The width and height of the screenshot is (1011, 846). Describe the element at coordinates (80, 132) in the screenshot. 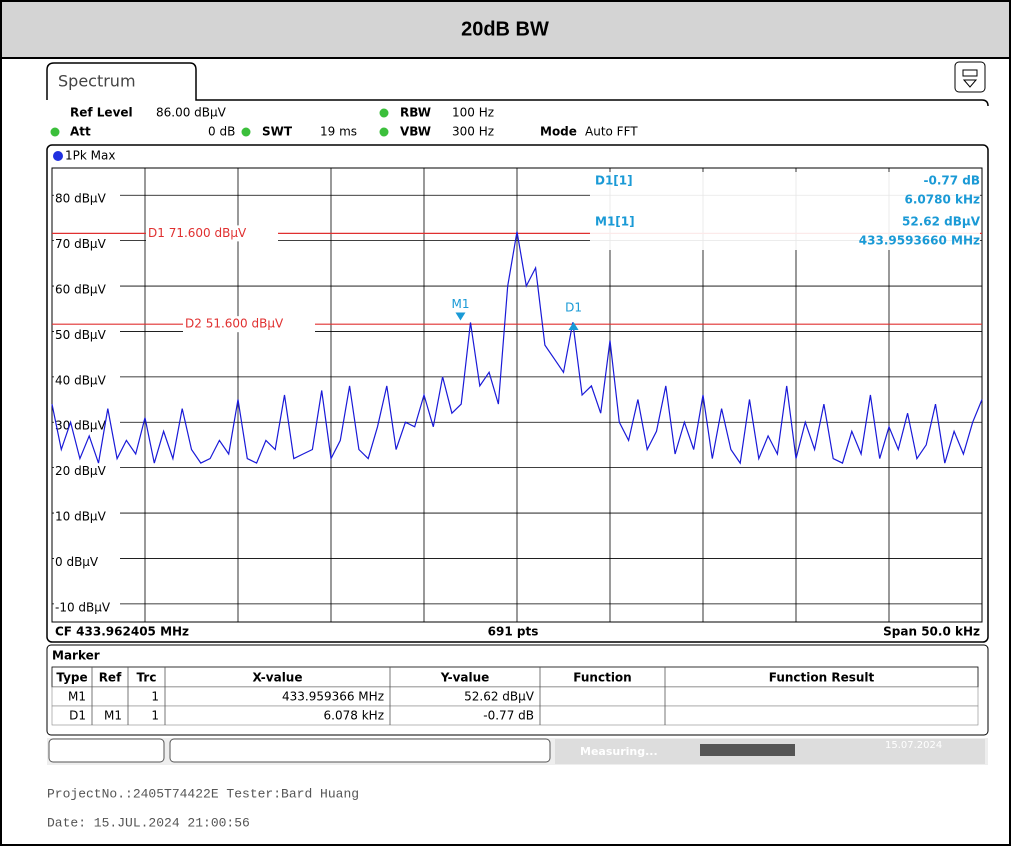

I see `label: Att` at that location.